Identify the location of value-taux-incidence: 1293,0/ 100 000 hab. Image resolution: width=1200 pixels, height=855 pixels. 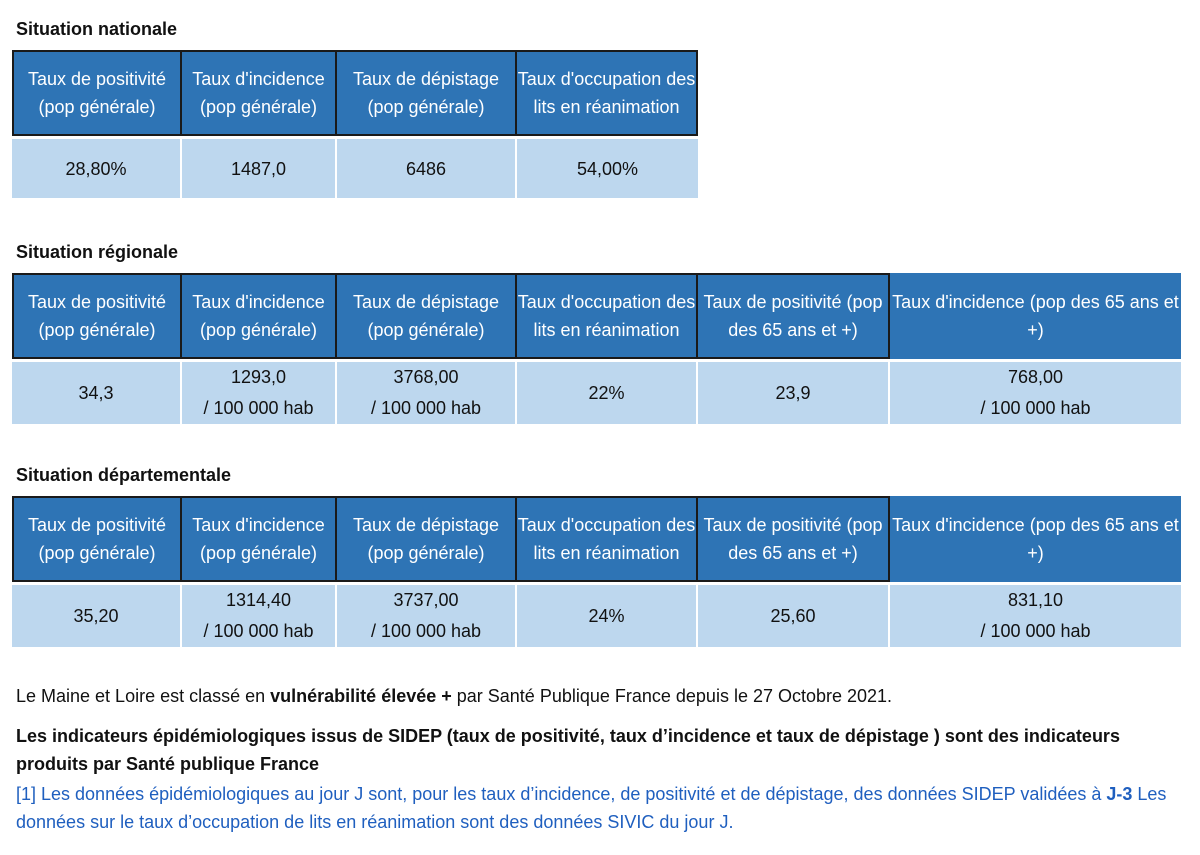
(259, 391).